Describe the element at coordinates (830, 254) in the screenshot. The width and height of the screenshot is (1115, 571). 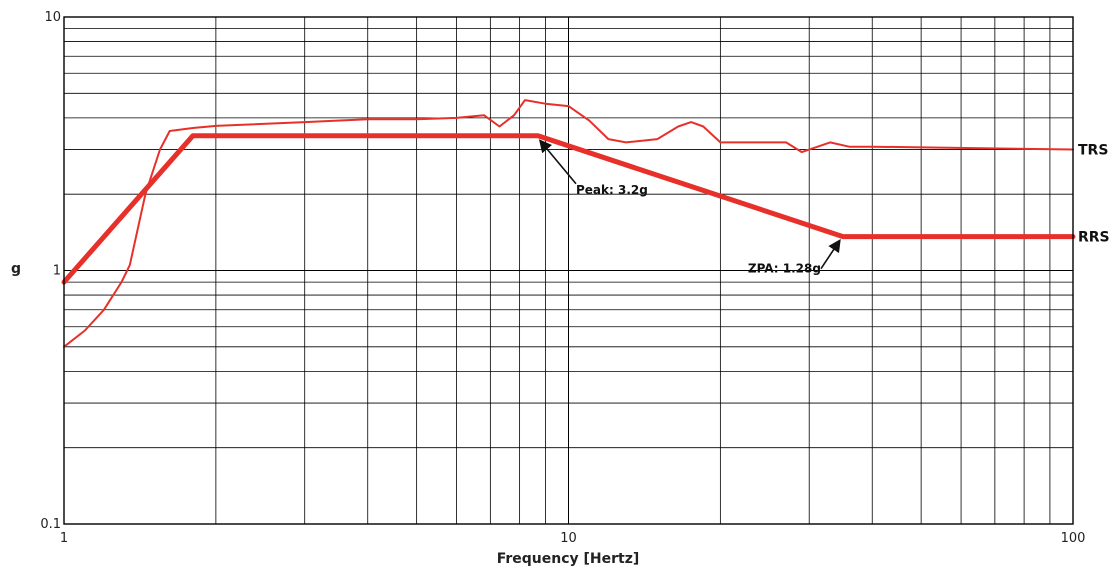
I see `zpa-arrow` at that location.